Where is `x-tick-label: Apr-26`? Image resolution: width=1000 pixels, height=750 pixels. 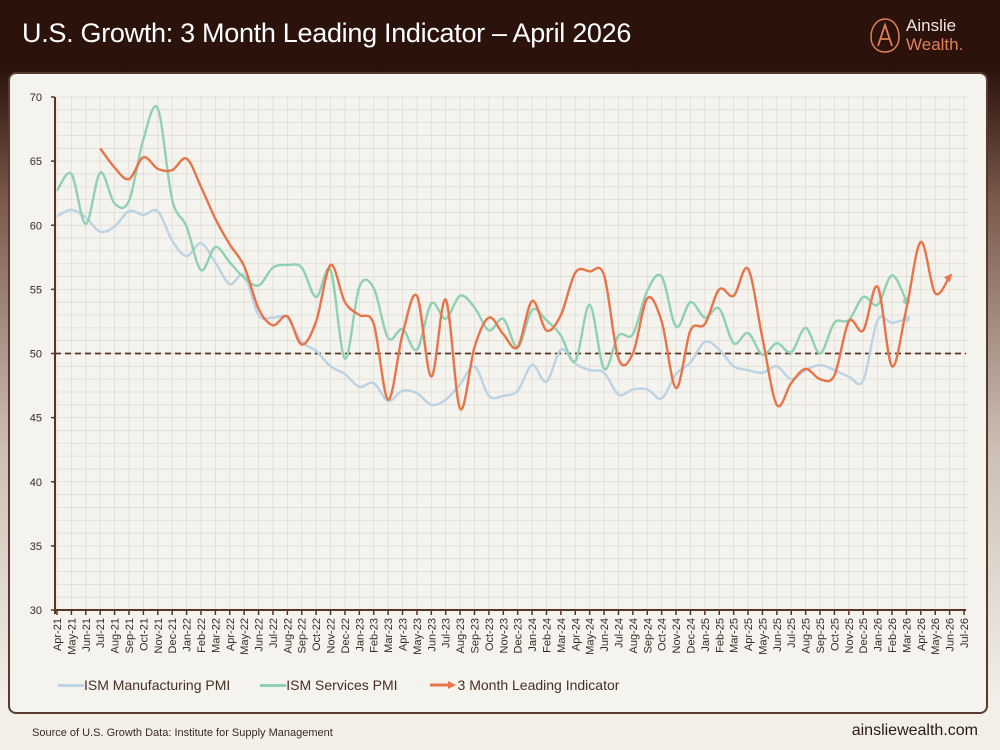
x-tick-label: Apr-26 is located at coordinates (922, 634).